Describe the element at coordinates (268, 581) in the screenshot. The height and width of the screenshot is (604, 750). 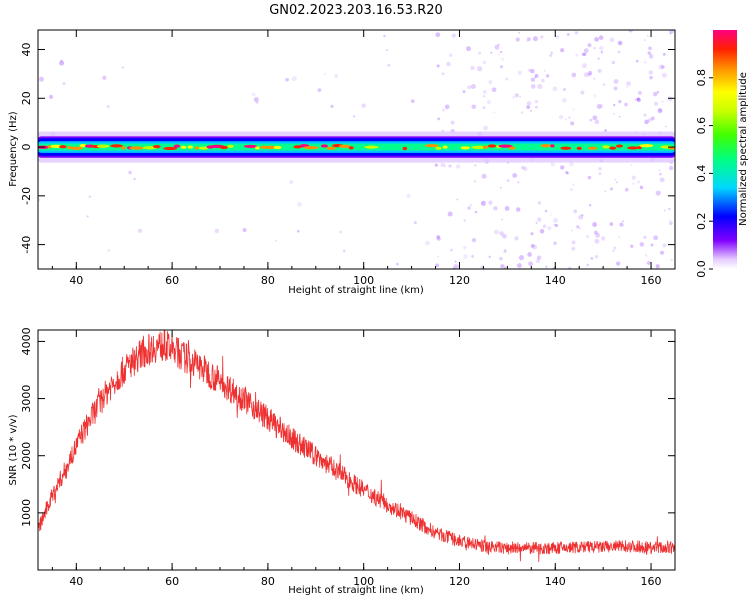
I see `snr-x-tick-label: 80` at that location.